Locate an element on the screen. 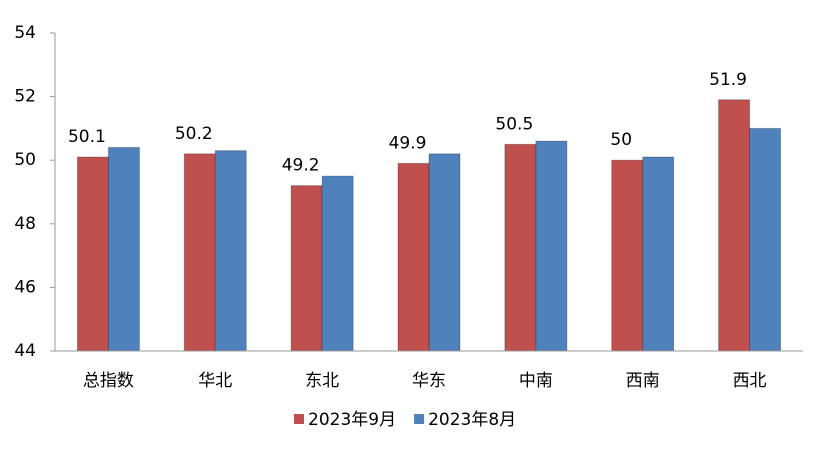 Image resolution: width=824 pixels, height=452 pixels. x-tick-label: 总指数 is located at coordinates (108, 381).